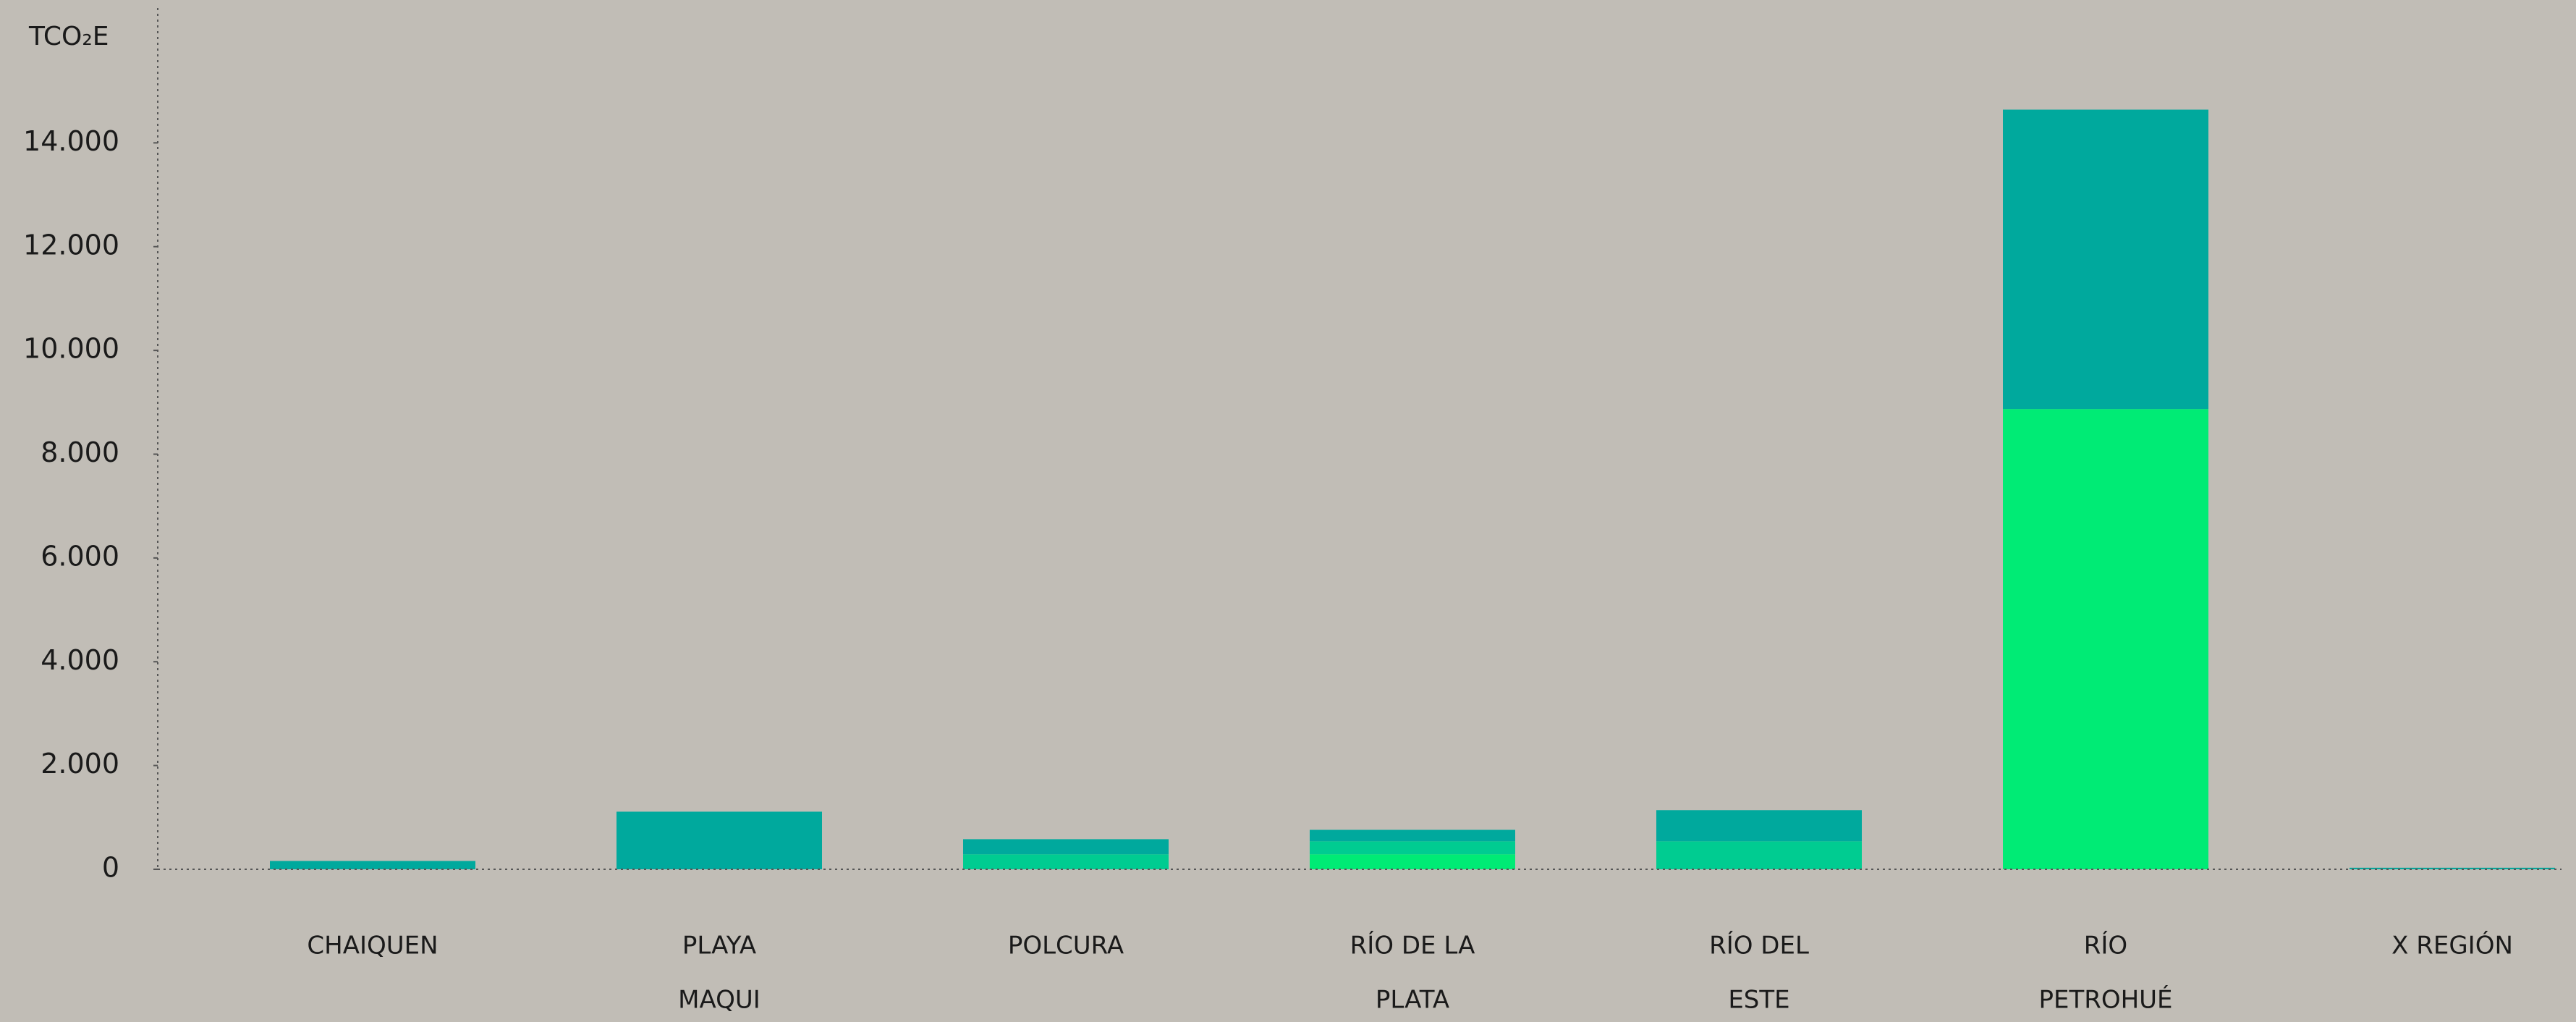 This screenshot has height=1022, width=2576. What do you see at coordinates (80, 660) in the screenshot?
I see `y-tick-label: 4.000` at bounding box center [80, 660].